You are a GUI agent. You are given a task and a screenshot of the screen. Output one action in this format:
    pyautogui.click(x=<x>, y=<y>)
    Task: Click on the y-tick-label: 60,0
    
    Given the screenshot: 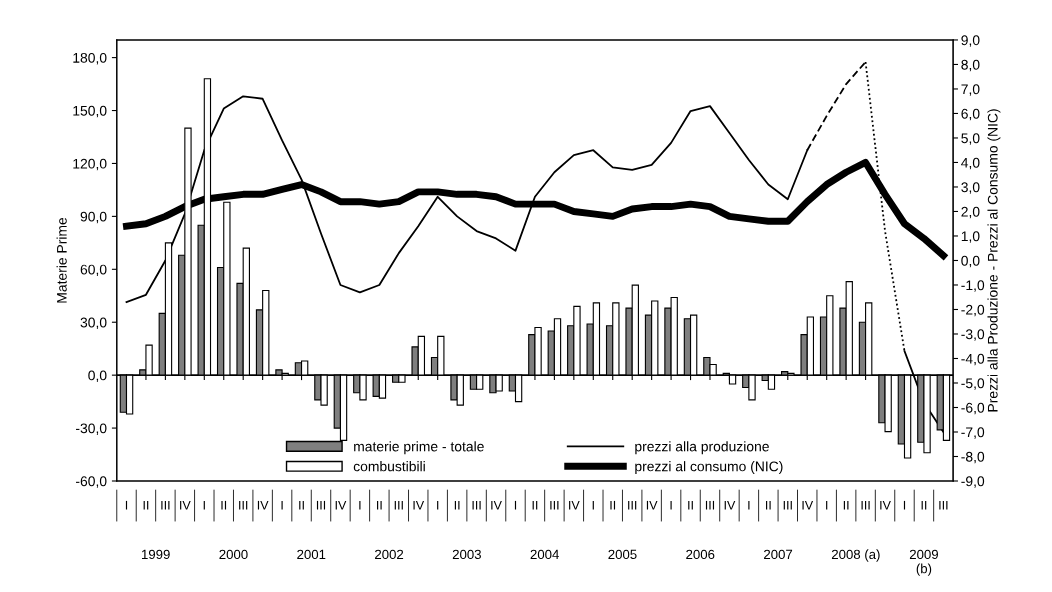 What is the action you would take?
    pyautogui.click(x=93, y=270)
    